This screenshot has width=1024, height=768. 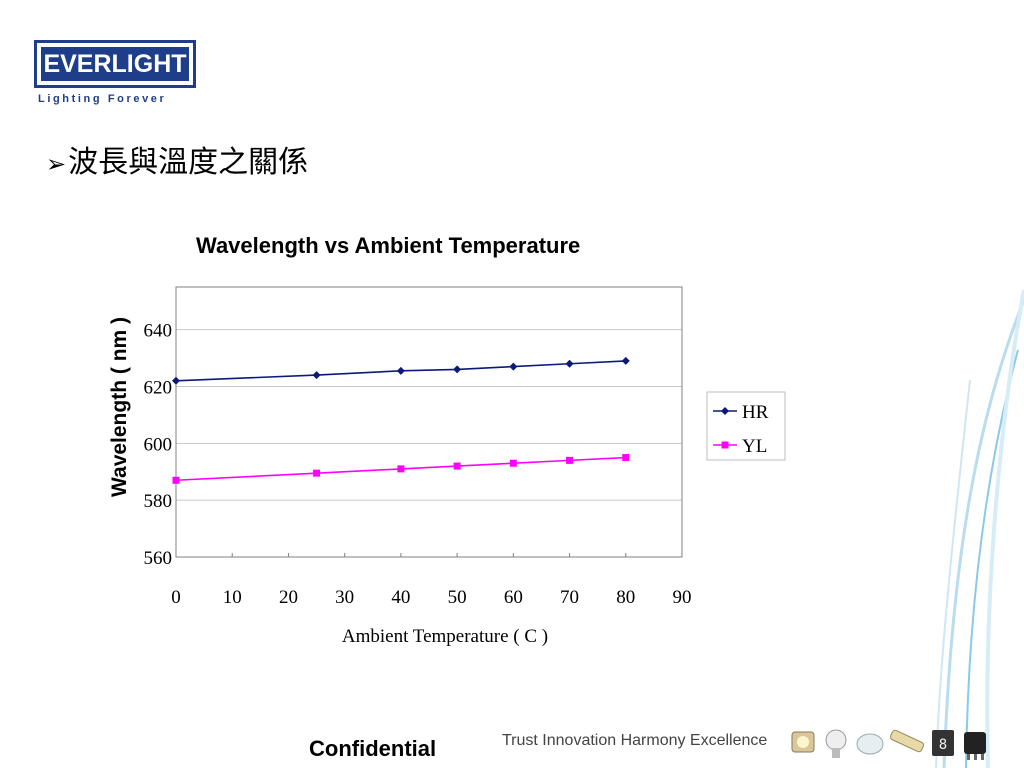 What do you see at coordinates (457, 597) in the screenshot?
I see `x-tick-label: 50` at bounding box center [457, 597].